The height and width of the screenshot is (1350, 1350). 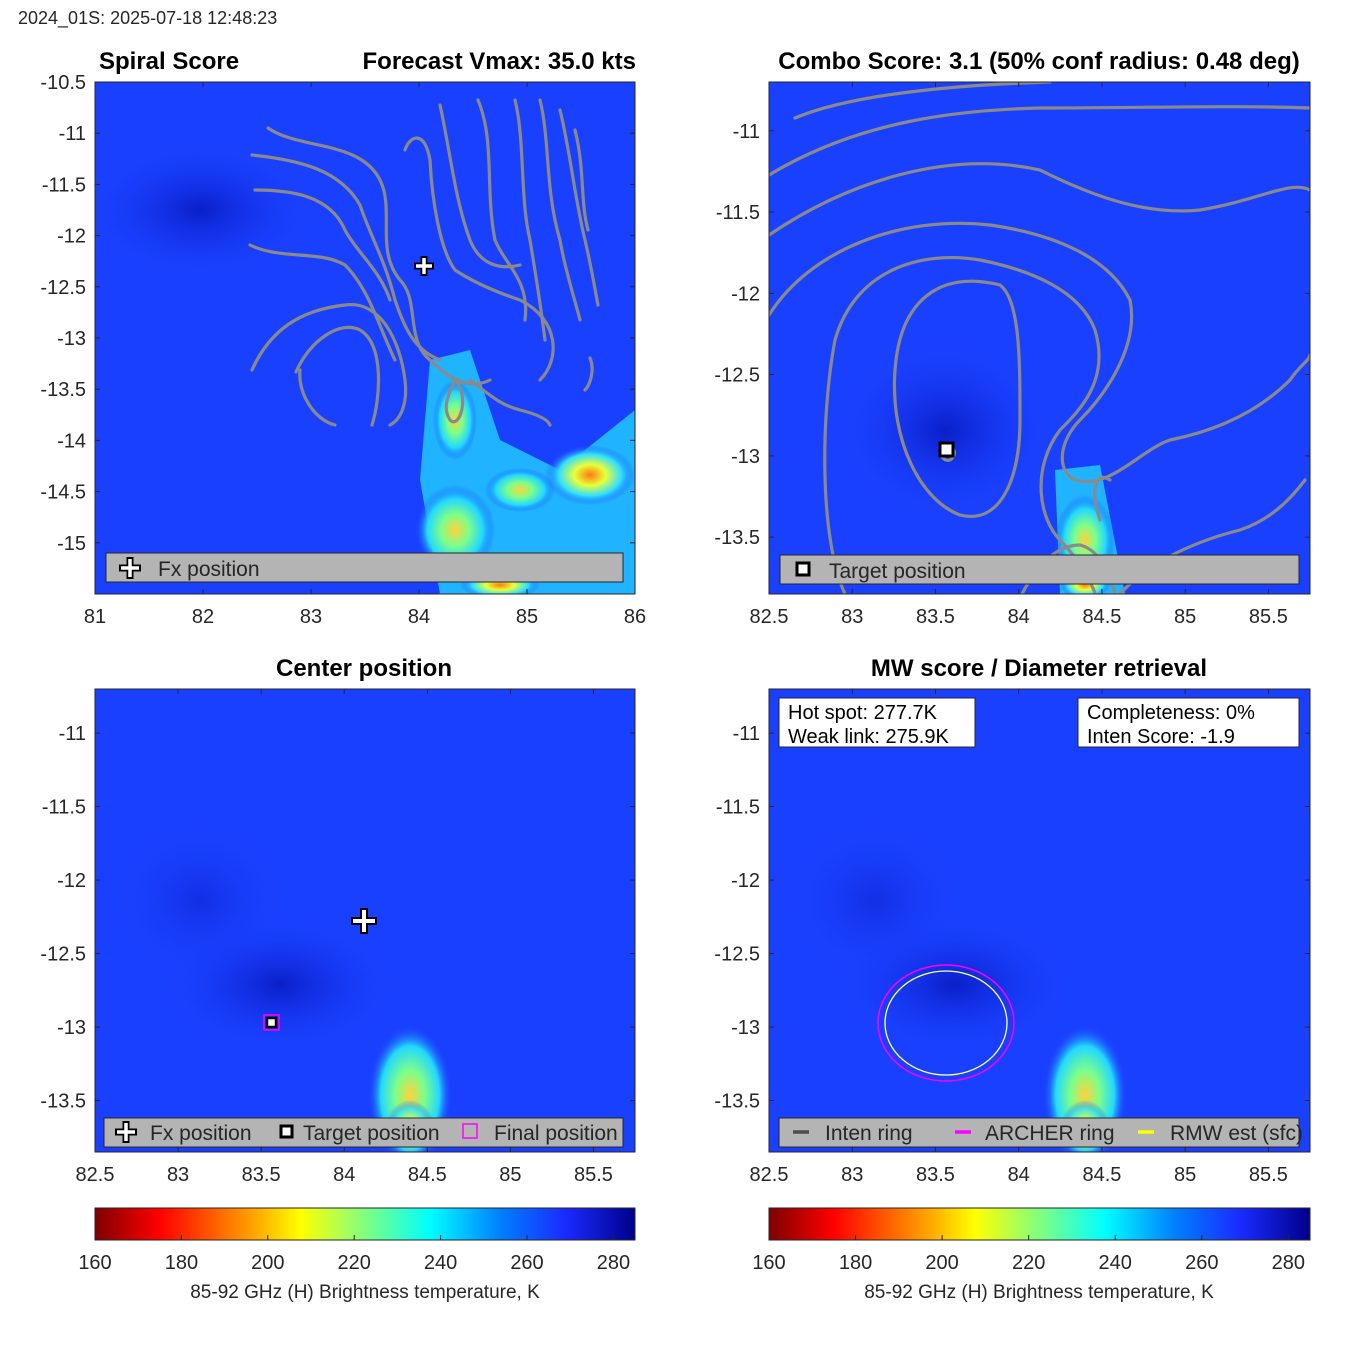 What do you see at coordinates (94, 1263) in the screenshot?
I see `colorbar-tick-label: 160` at bounding box center [94, 1263].